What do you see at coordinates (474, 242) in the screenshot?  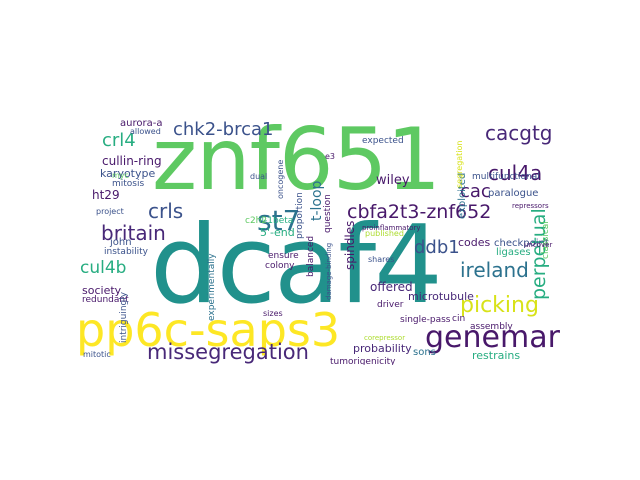 I see `word-codes: codes` at bounding box center [474, 242].